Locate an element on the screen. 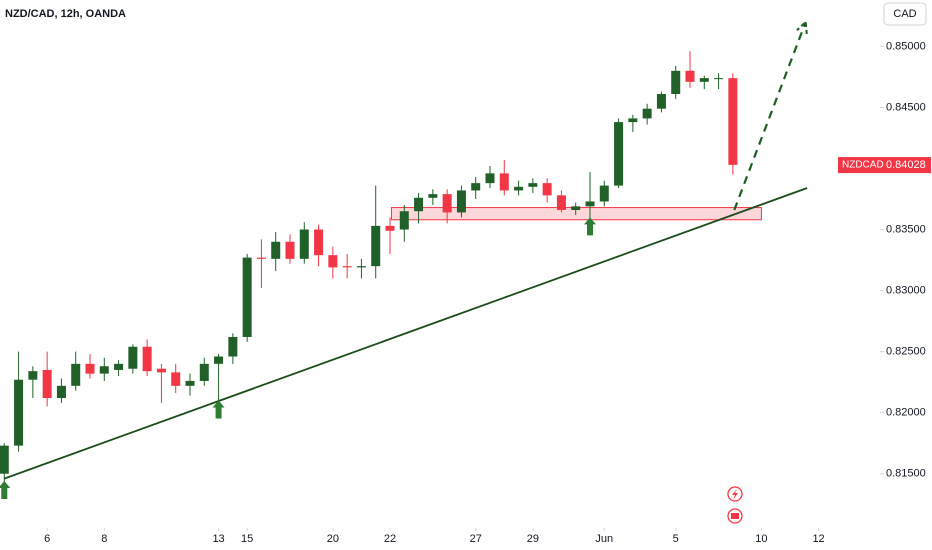 This screenshot has height=550, width=932. x-tick-label: 6 is located at coordinates (47, 539).